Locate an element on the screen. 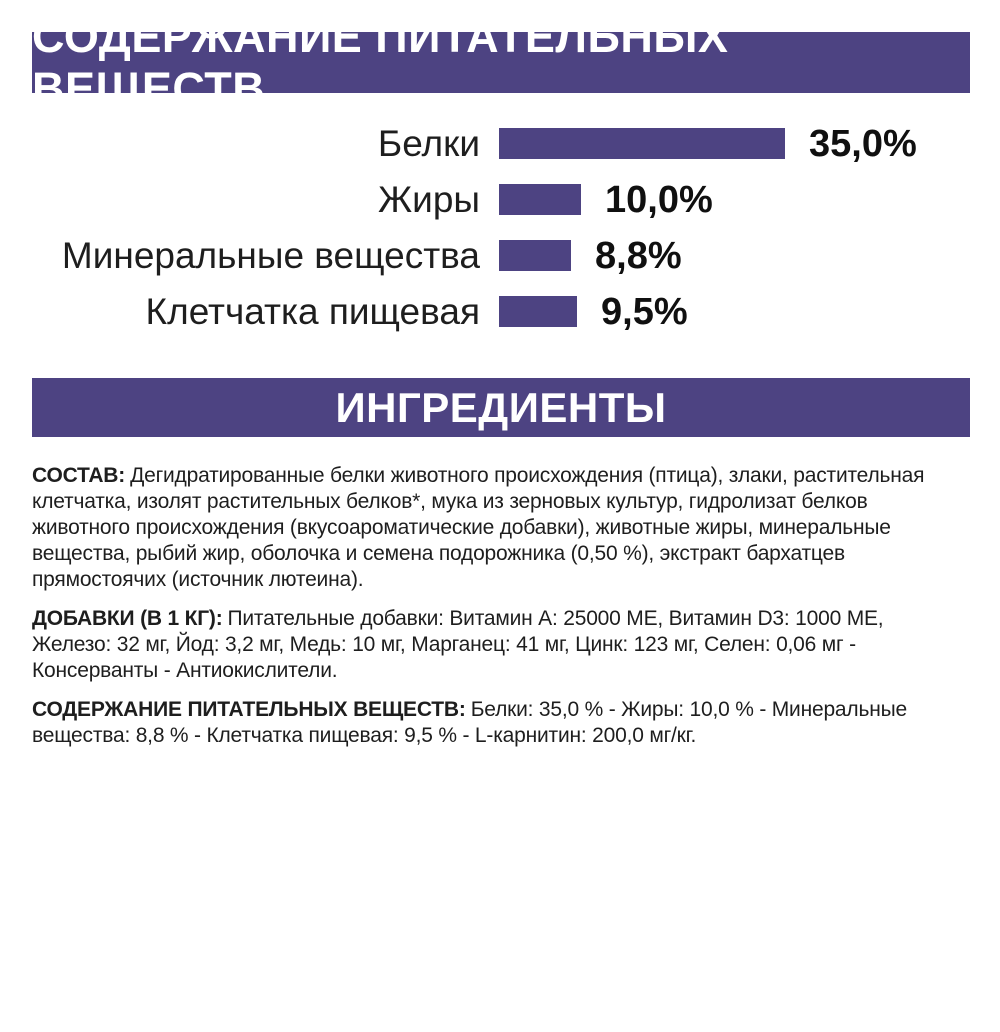 Image resolution: width=1000 pixels, height=1032 pixels. chart-row: Клетчатка пищевая 9,5% is located at coordinates (500, 311).